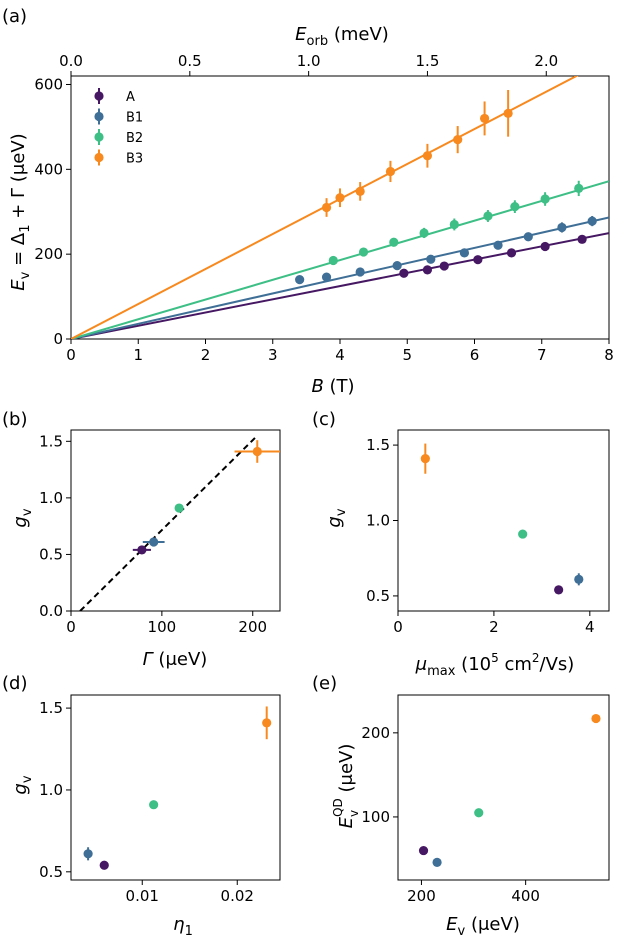 Image resolution: width=625 pixels, height=942 pixels. I want to click on y-tick-label-d: 1.5, so click(51, 708).